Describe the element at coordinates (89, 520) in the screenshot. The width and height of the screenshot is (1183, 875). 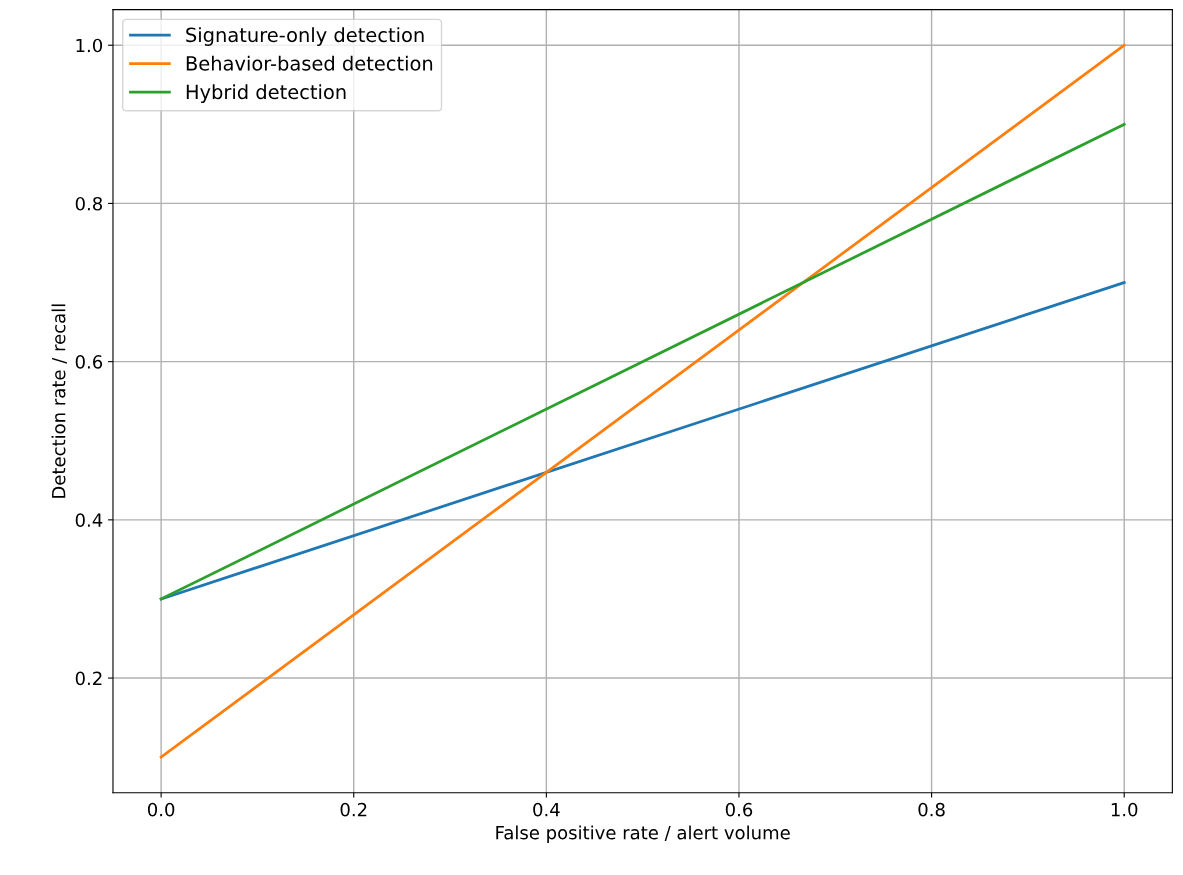
I see `y-tick-label: 0.4` at that location.